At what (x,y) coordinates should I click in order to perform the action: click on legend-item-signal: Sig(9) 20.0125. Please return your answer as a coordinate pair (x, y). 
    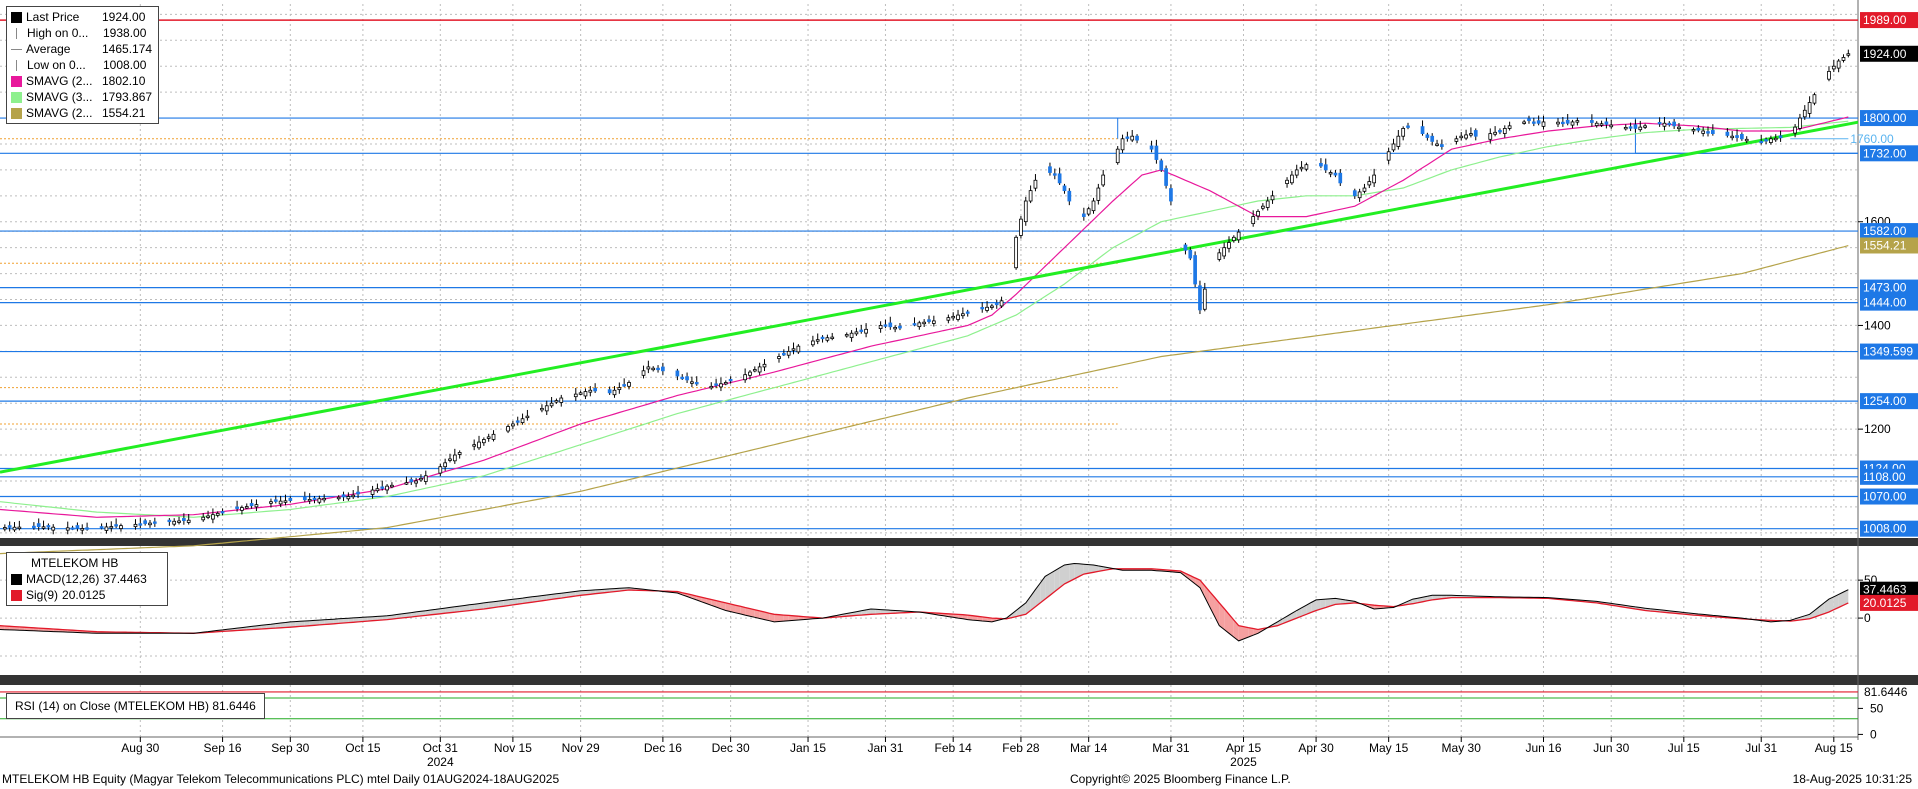
    Looking at the image, I should click on (86, 595).